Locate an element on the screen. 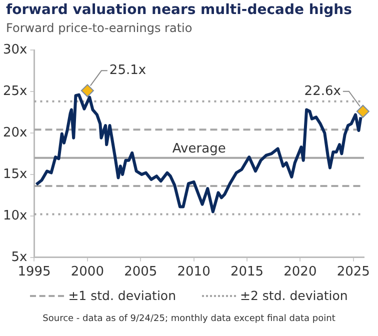  x-tick-label: 2000 is located at coordinates (87, 272).